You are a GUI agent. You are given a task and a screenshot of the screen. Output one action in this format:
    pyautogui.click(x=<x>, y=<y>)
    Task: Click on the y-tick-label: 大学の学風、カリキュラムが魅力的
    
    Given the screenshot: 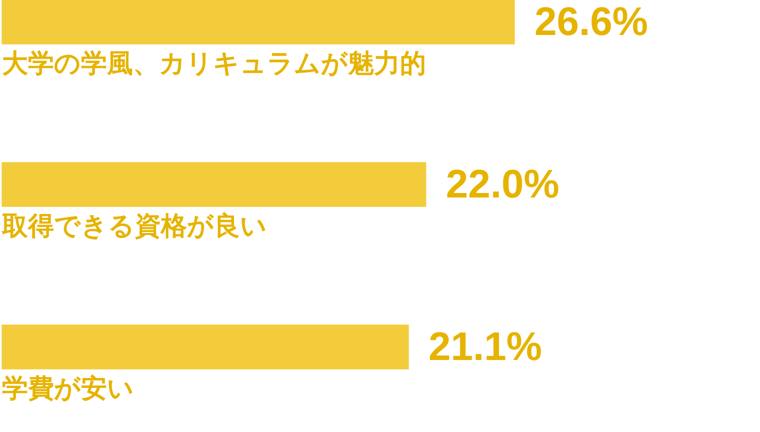 What is the action you would take?
    pyautogui.click(x=214, y=63)
    